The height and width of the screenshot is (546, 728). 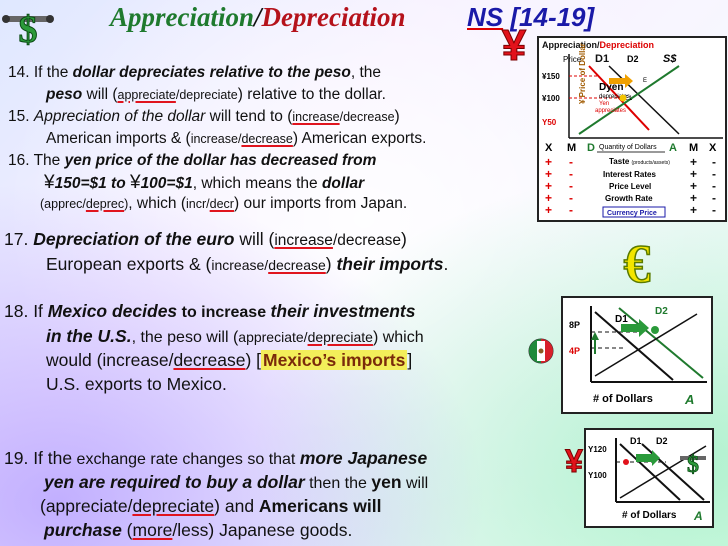 What do you see at coordinates (698, 516) in the screenshot?
I see `q19-graph-a: A` at bounding box center [698, 516].